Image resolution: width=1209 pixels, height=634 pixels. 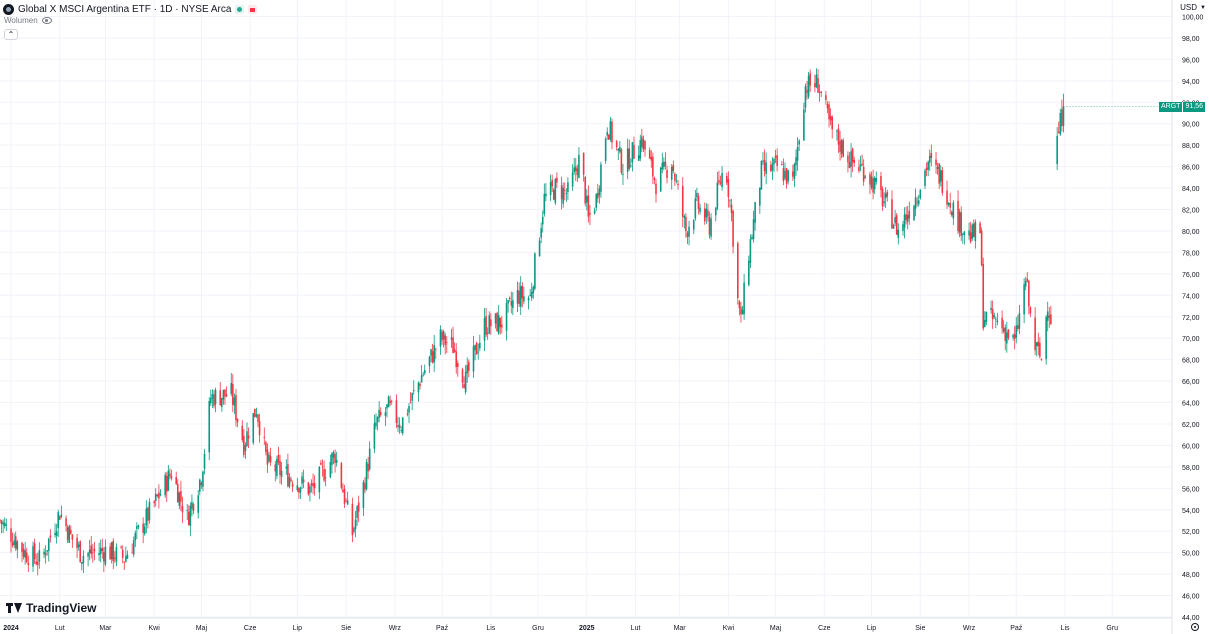 I want to click on tradingview-logo: TradingView, so click(x=51, y=608).